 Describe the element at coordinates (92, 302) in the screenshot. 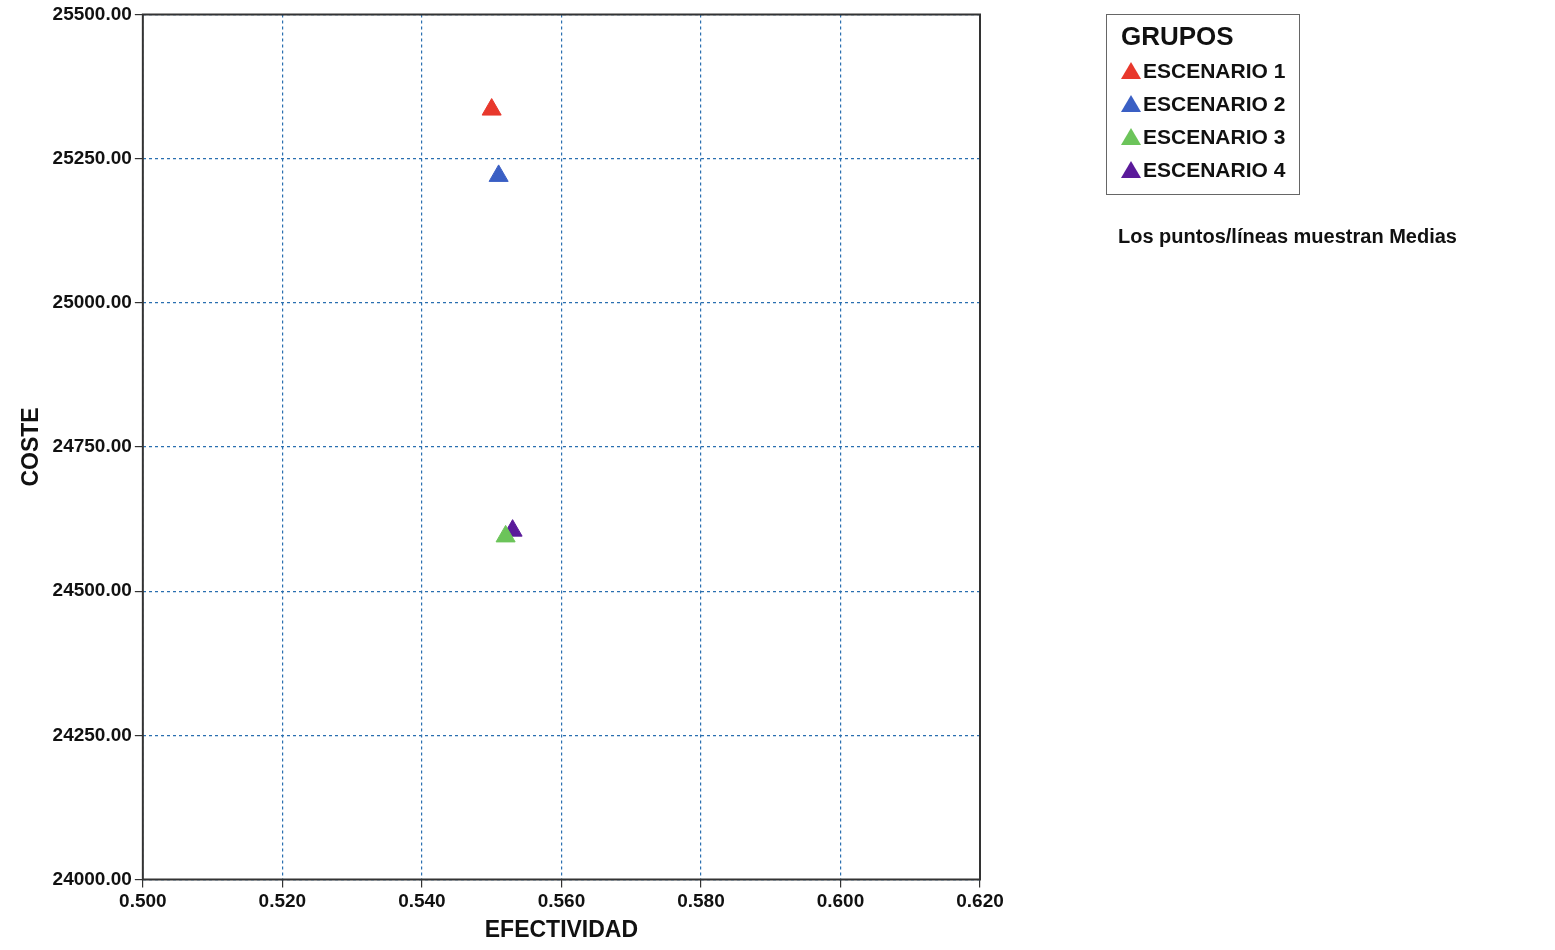

I see `y-tick-label: 25000.00` at that location.